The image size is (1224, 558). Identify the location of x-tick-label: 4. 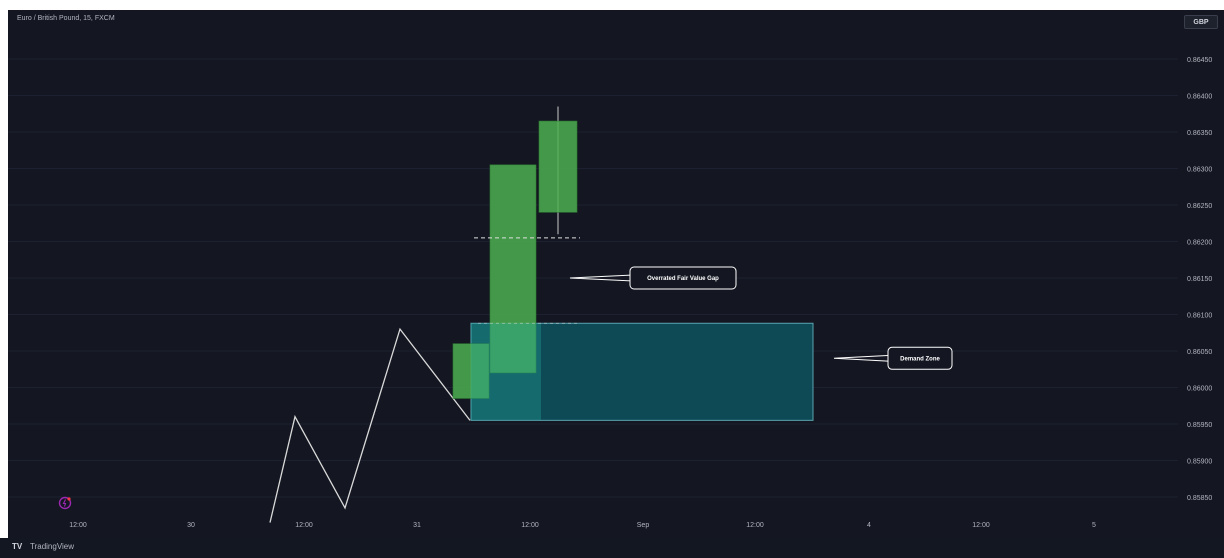
(869, 525).